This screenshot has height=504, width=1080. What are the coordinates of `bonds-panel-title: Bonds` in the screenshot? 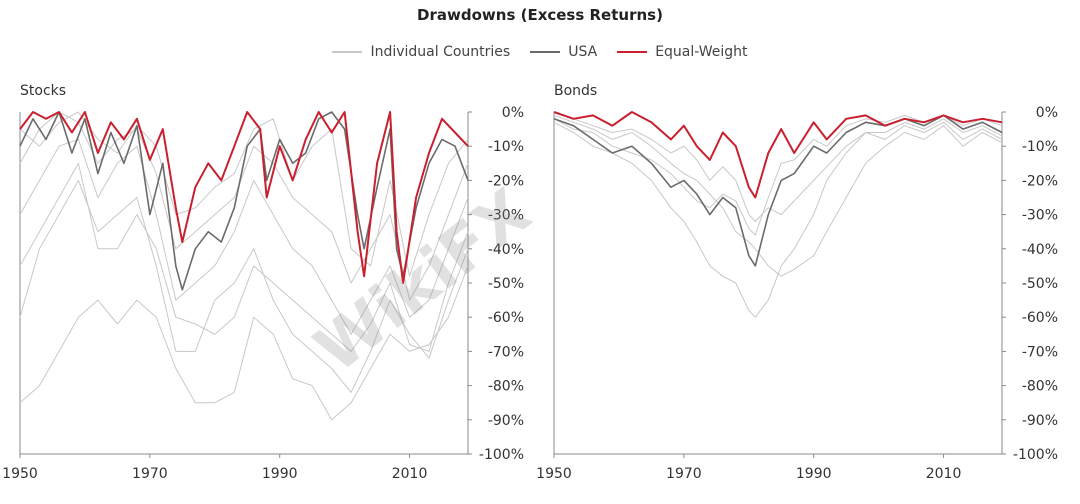 It's located at (576, 91).